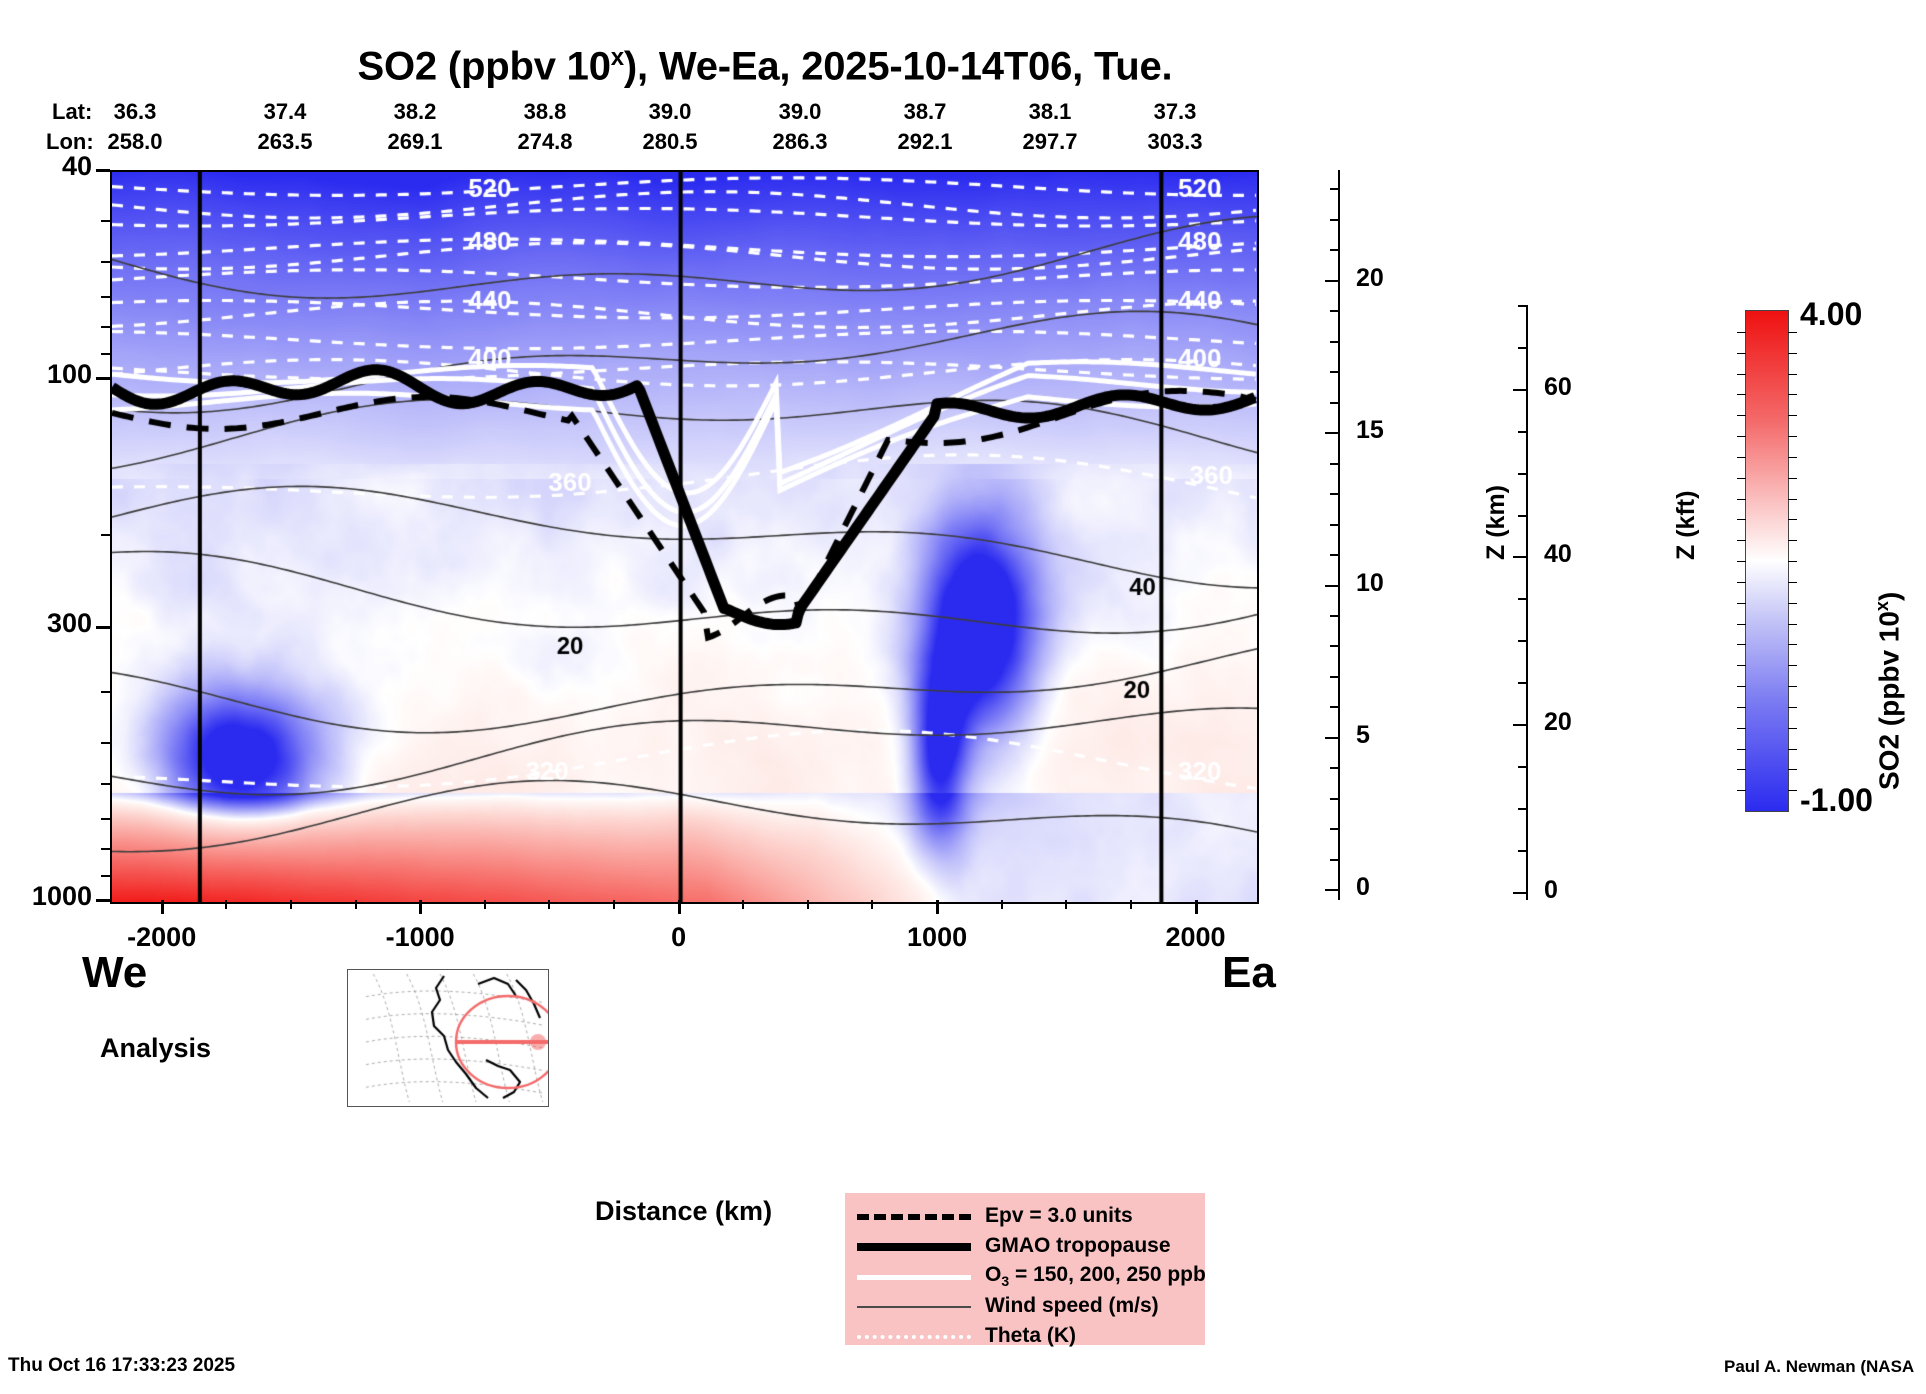 The width and height of the screenshot is (1926, 1394). I want to click on lat-row: Lat:, so click(72, 112).